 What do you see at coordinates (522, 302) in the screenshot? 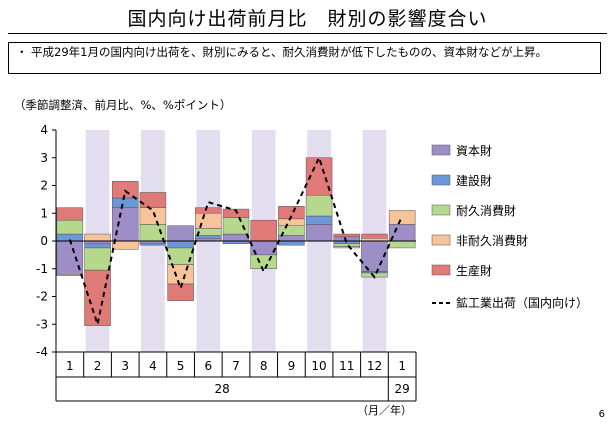
I see `legend-label: 鉱工業出荷（国内向け）` at bounding box center [522, 302].